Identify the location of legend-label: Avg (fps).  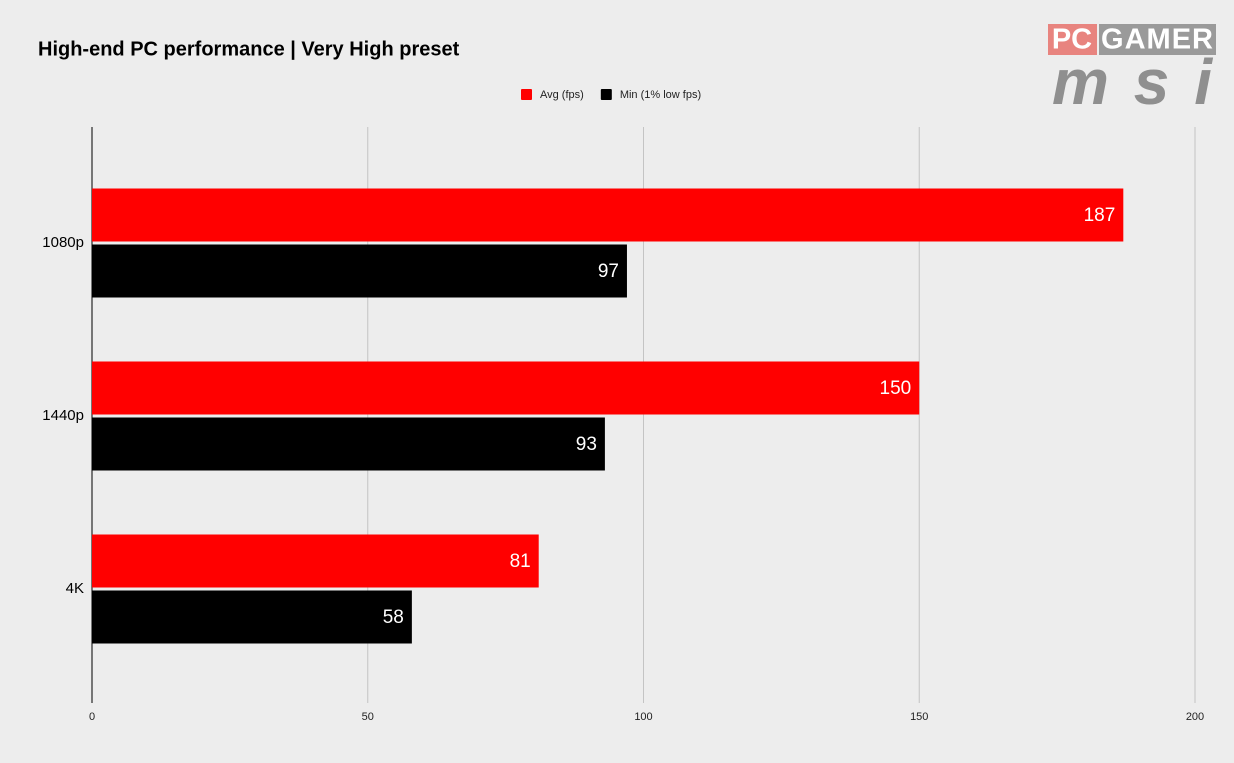
(562, 95).